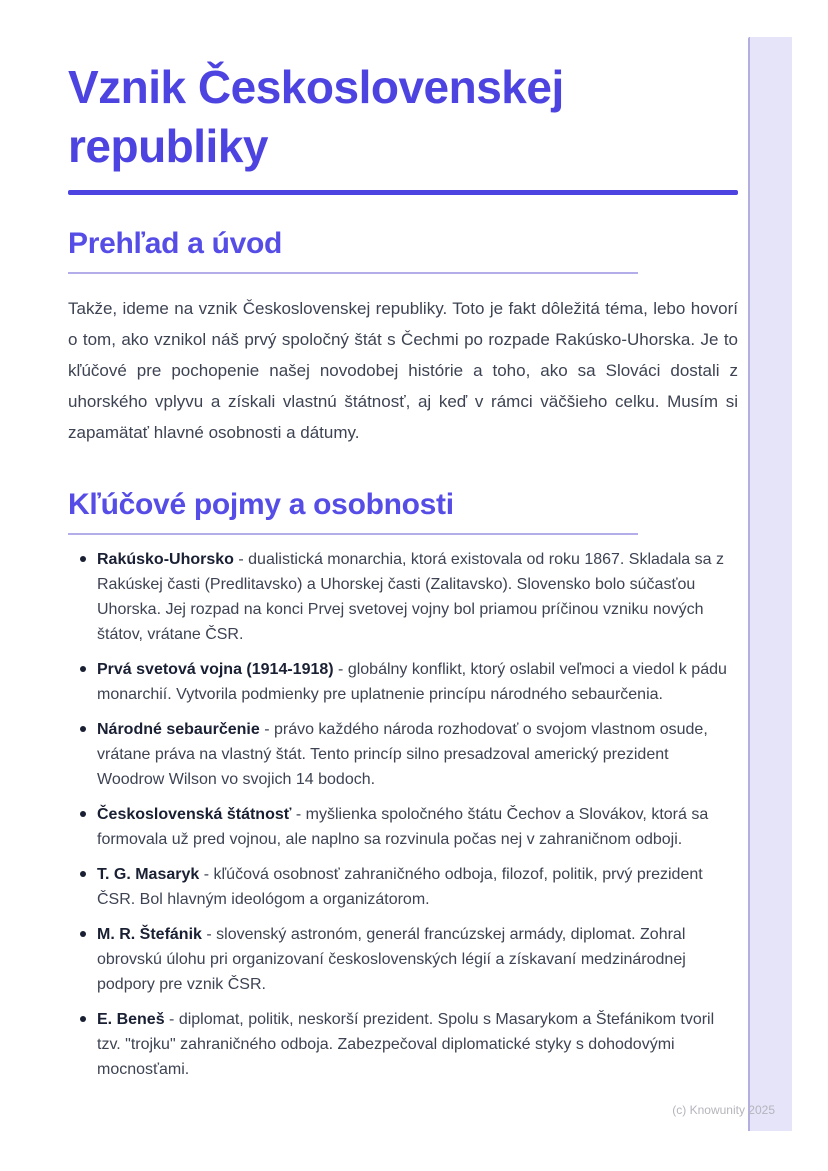 This screenshot has height=1171, width=828. I want to click on section-heading-key-terms: Kľúčové pojmy a osobnosti, so click(261, 504).